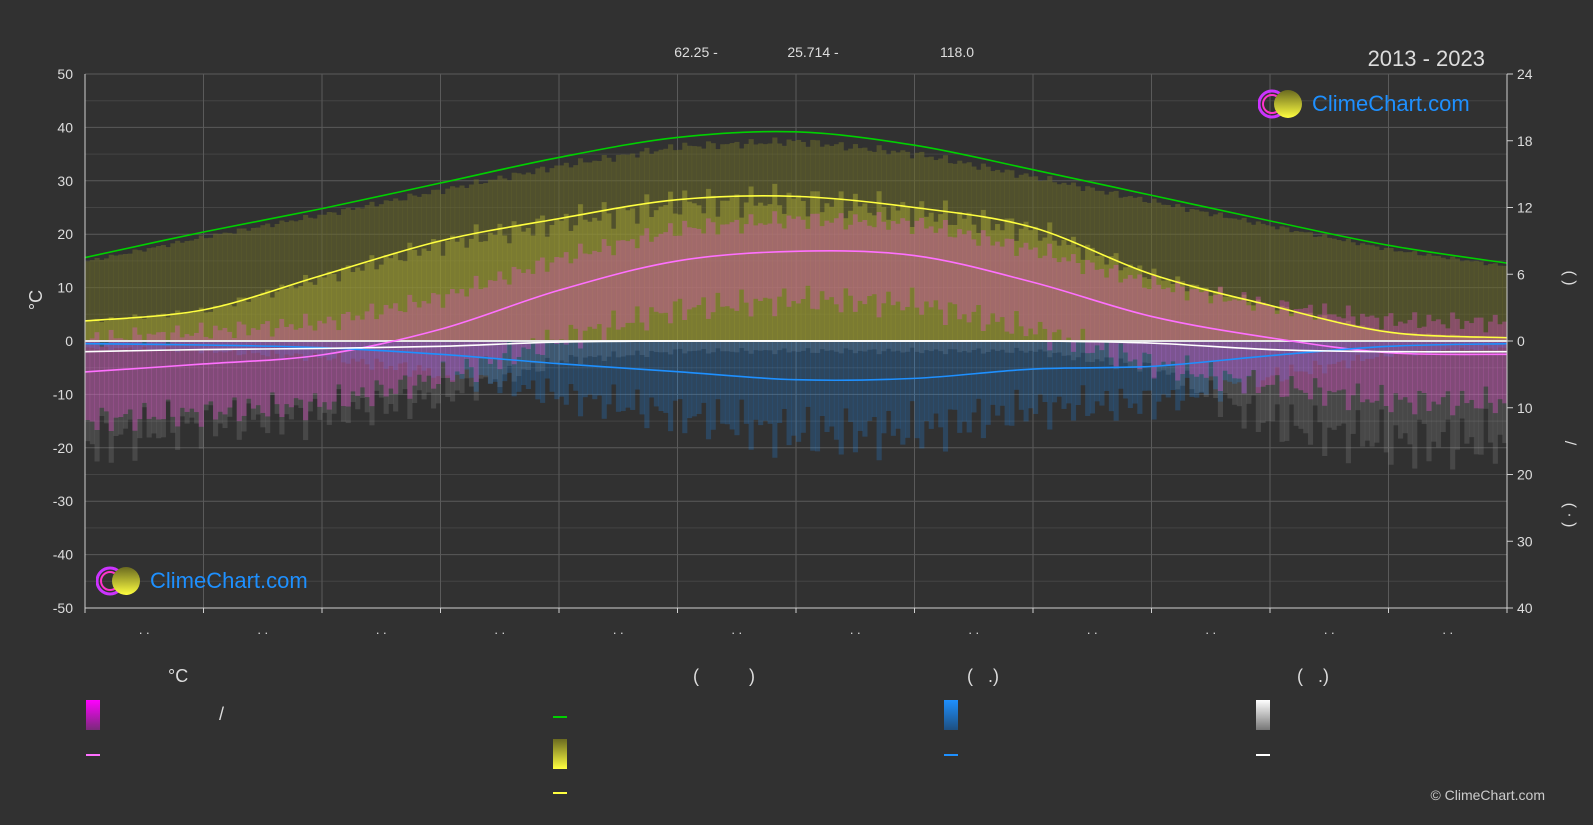  Describe the element at coordinates (796, 362) in the screenshot. I see `precip-line` at that location.